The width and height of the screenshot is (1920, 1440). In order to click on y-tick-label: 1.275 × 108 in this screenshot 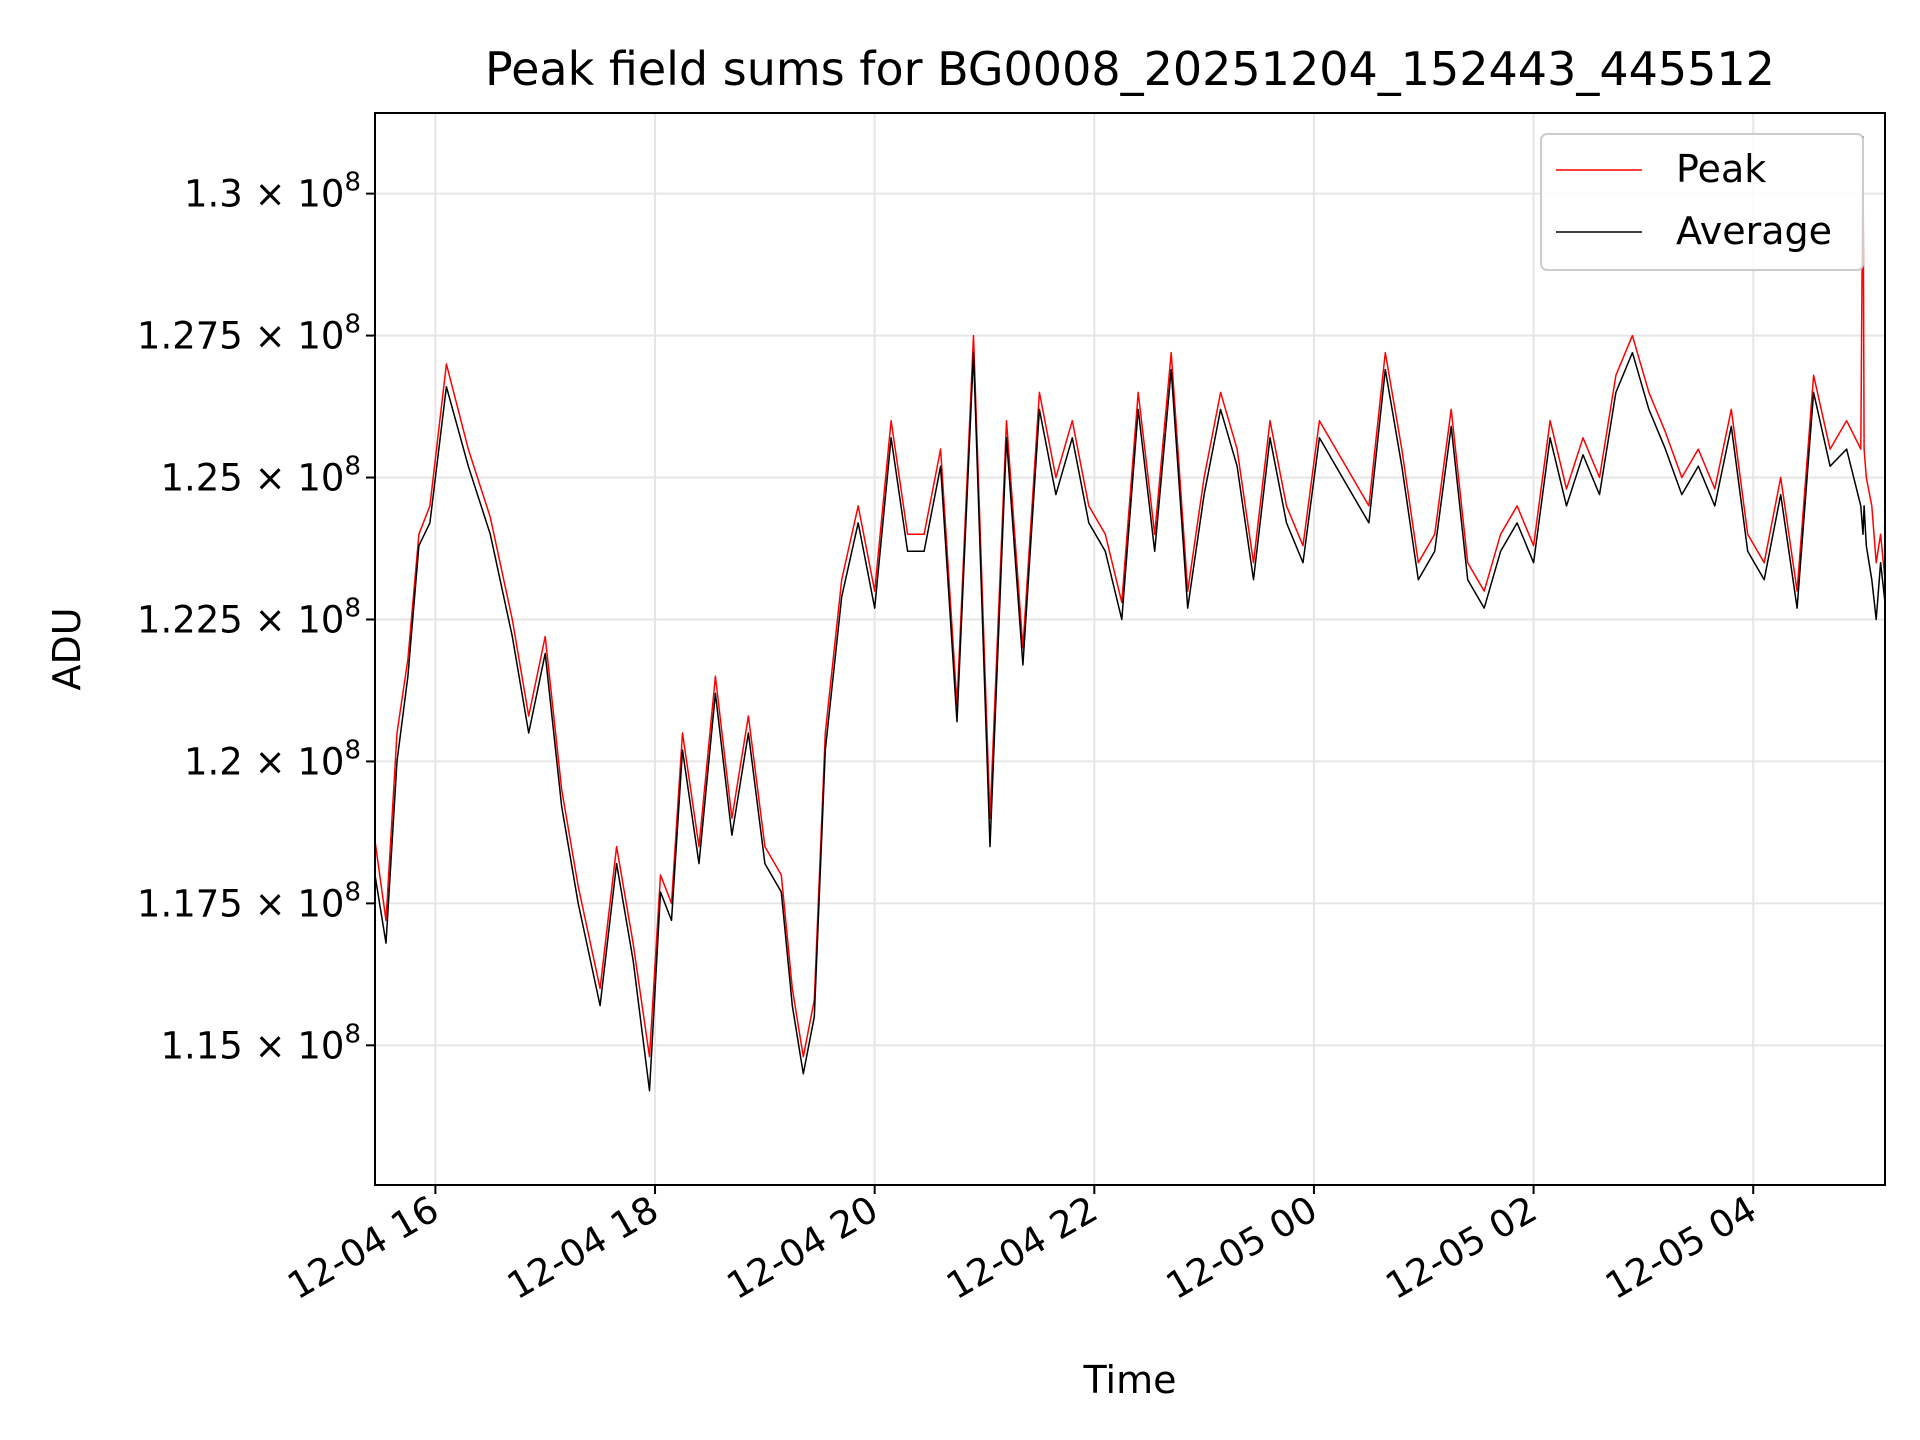, I will do `click(249, 334)`.